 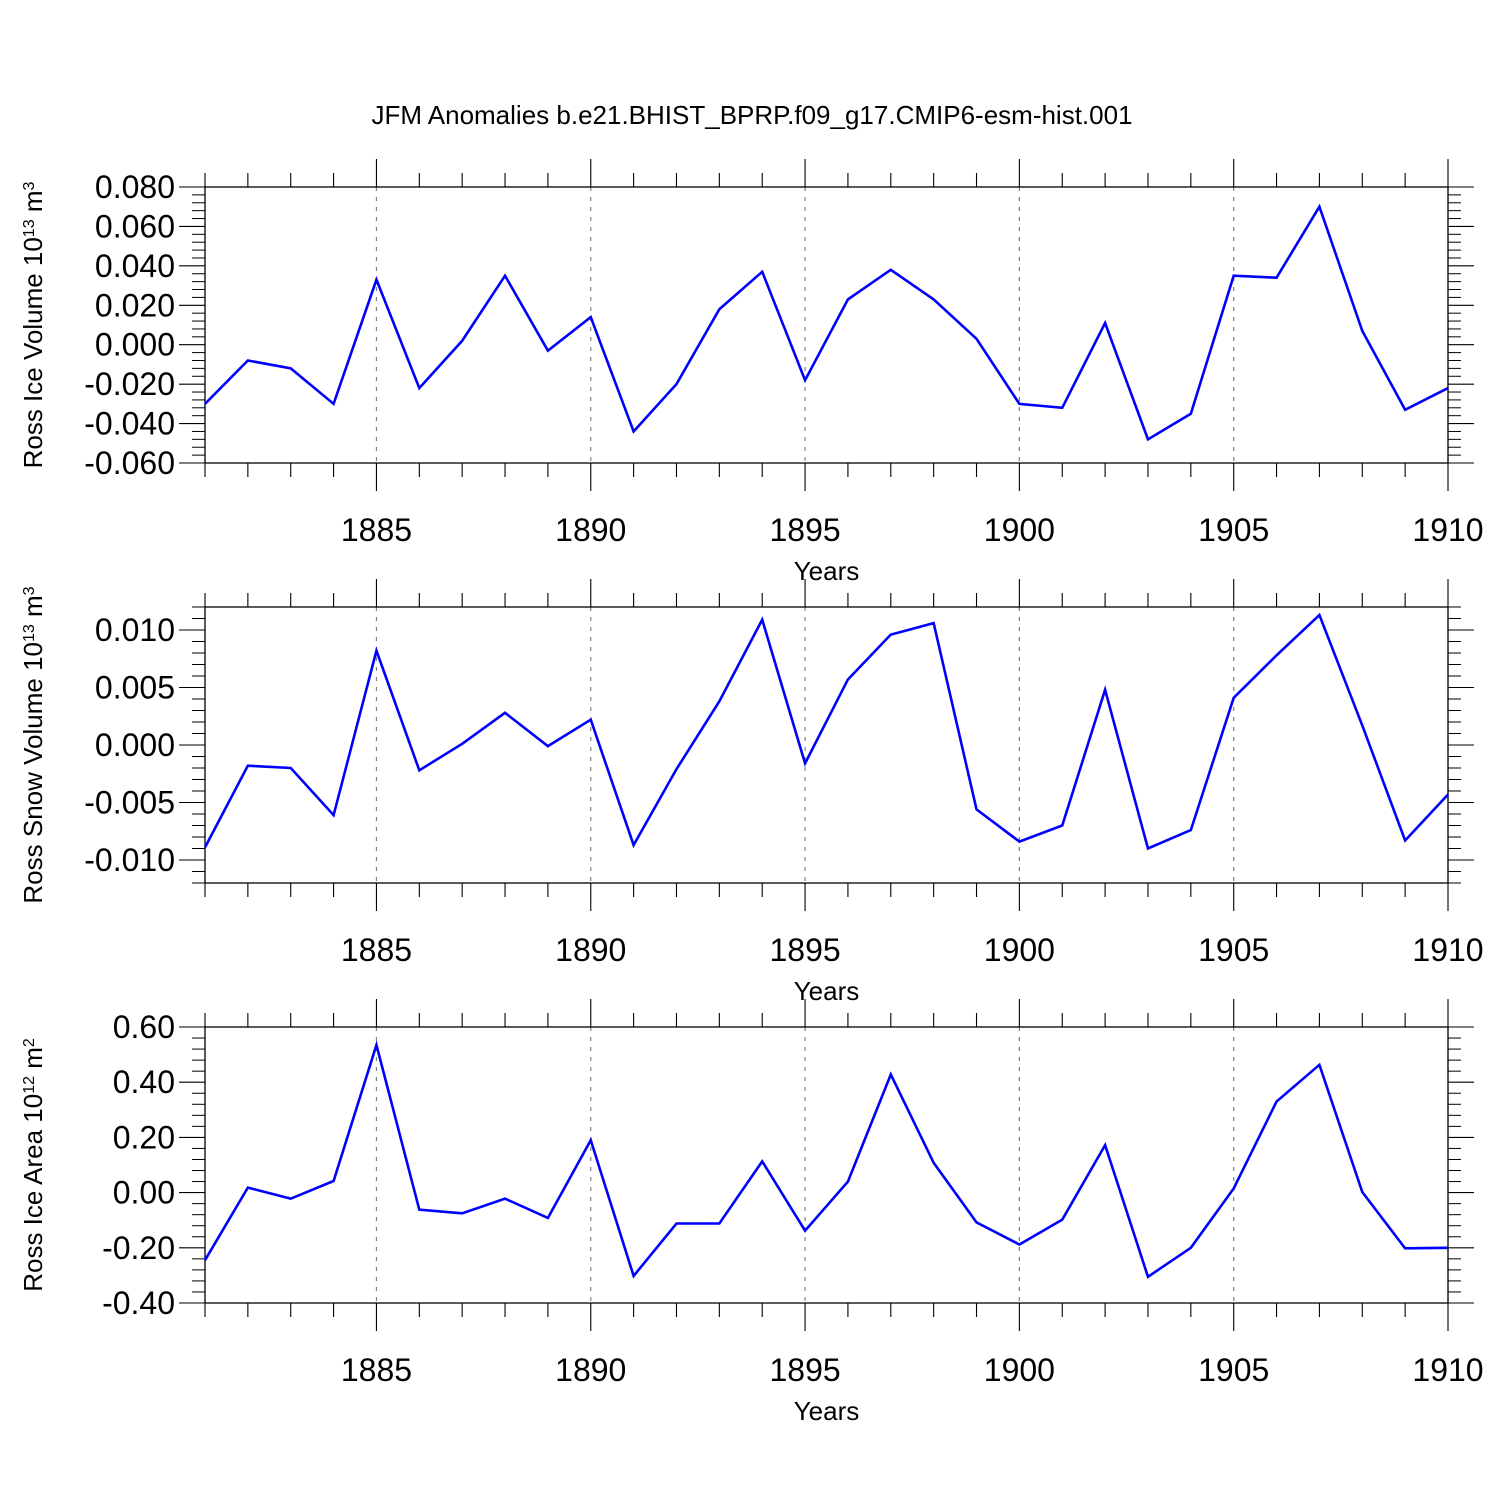 What do you see at coordinates (135, 745) in the screenshot?
I see `y-tick-label: 0.000` at bounding box center [135, 745].